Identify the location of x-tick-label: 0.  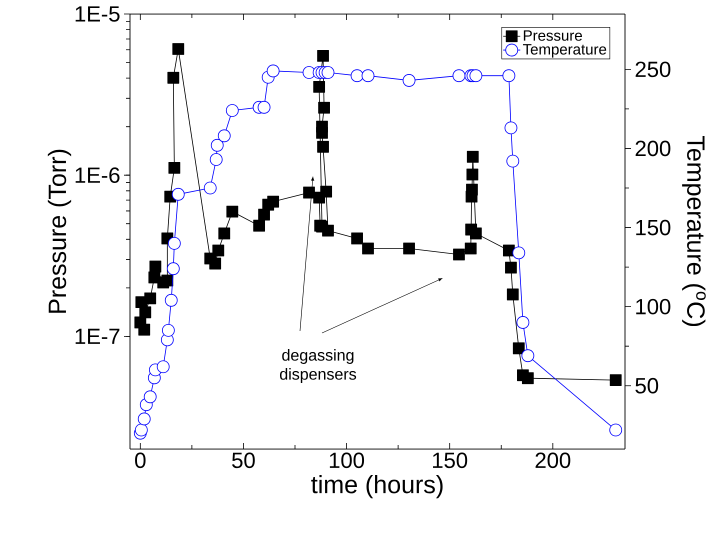
(140, 460).